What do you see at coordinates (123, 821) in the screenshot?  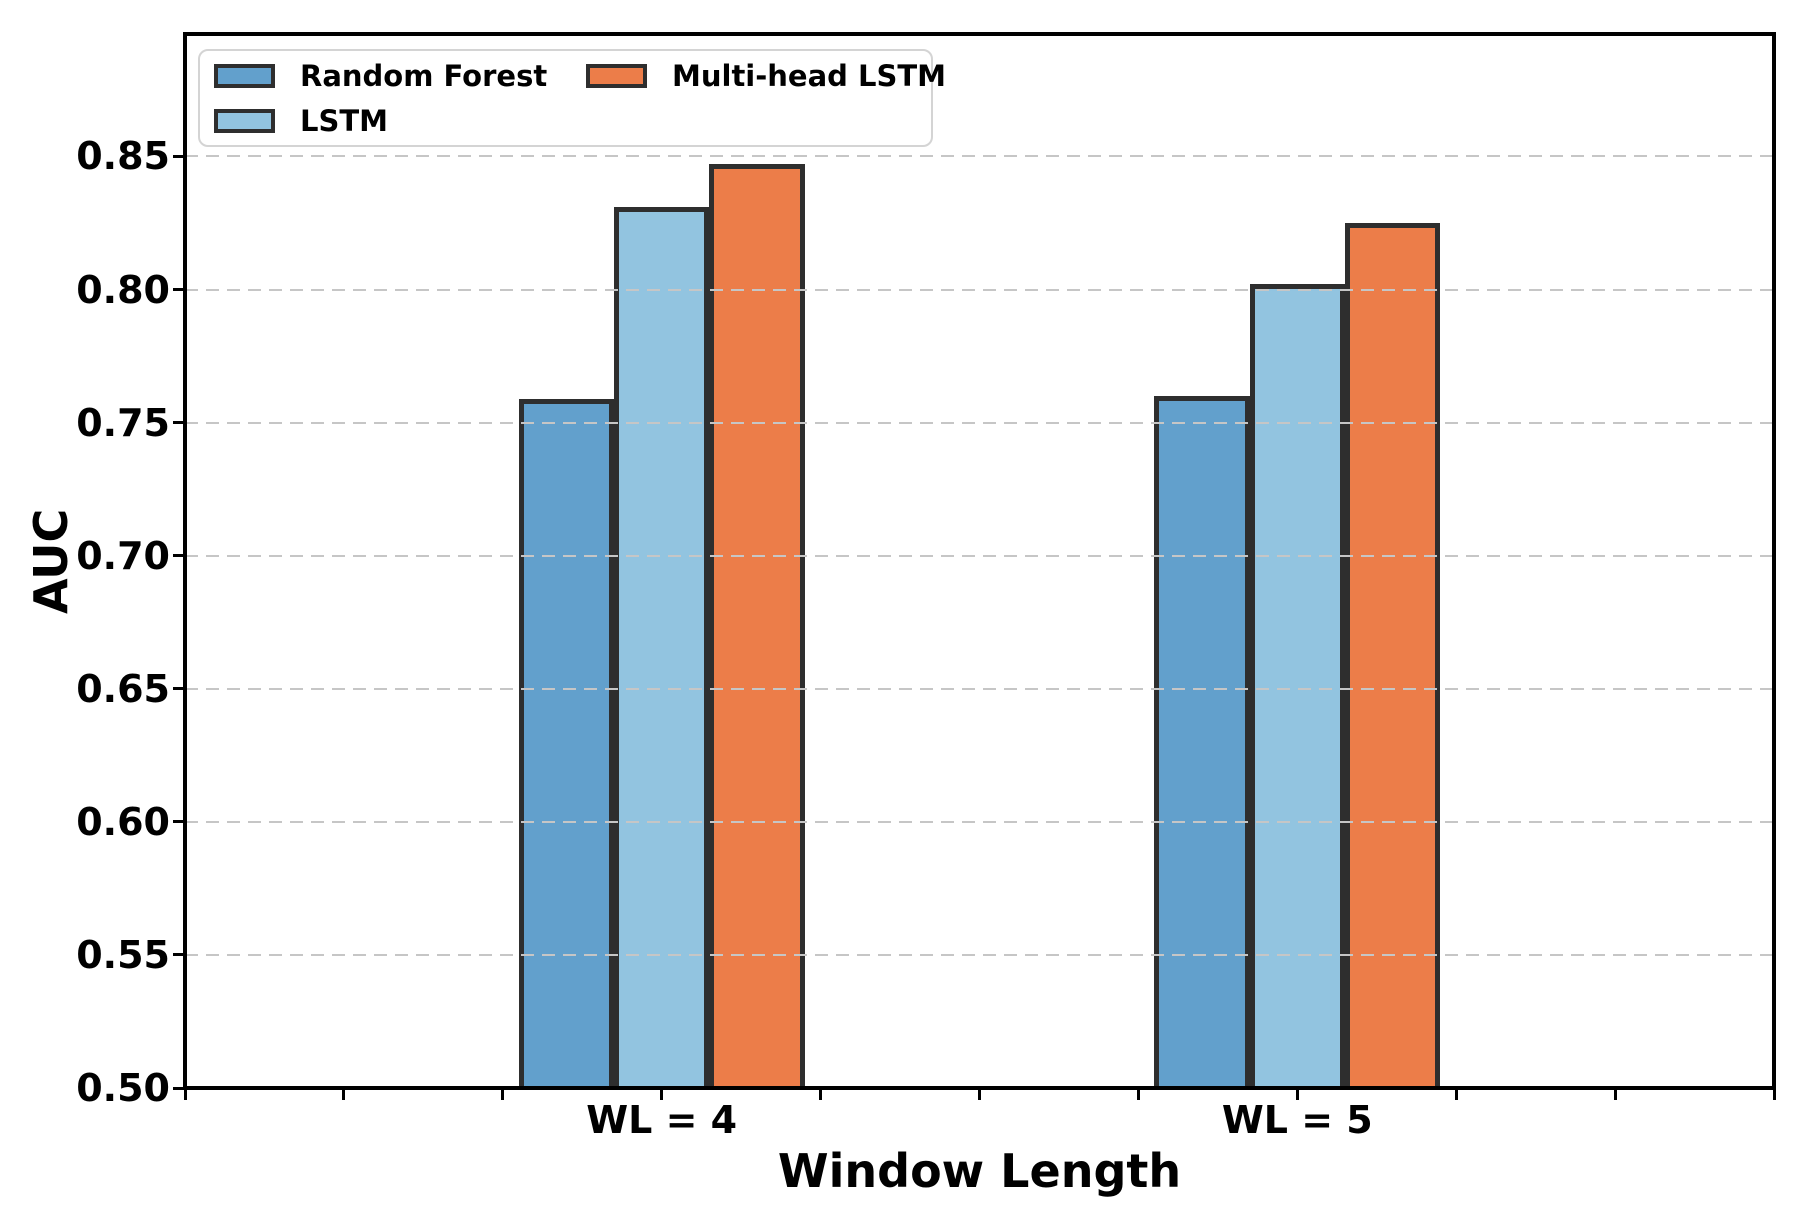 I see `y-tick-label-0.60: 0.60` at bounding box center [123, 821].